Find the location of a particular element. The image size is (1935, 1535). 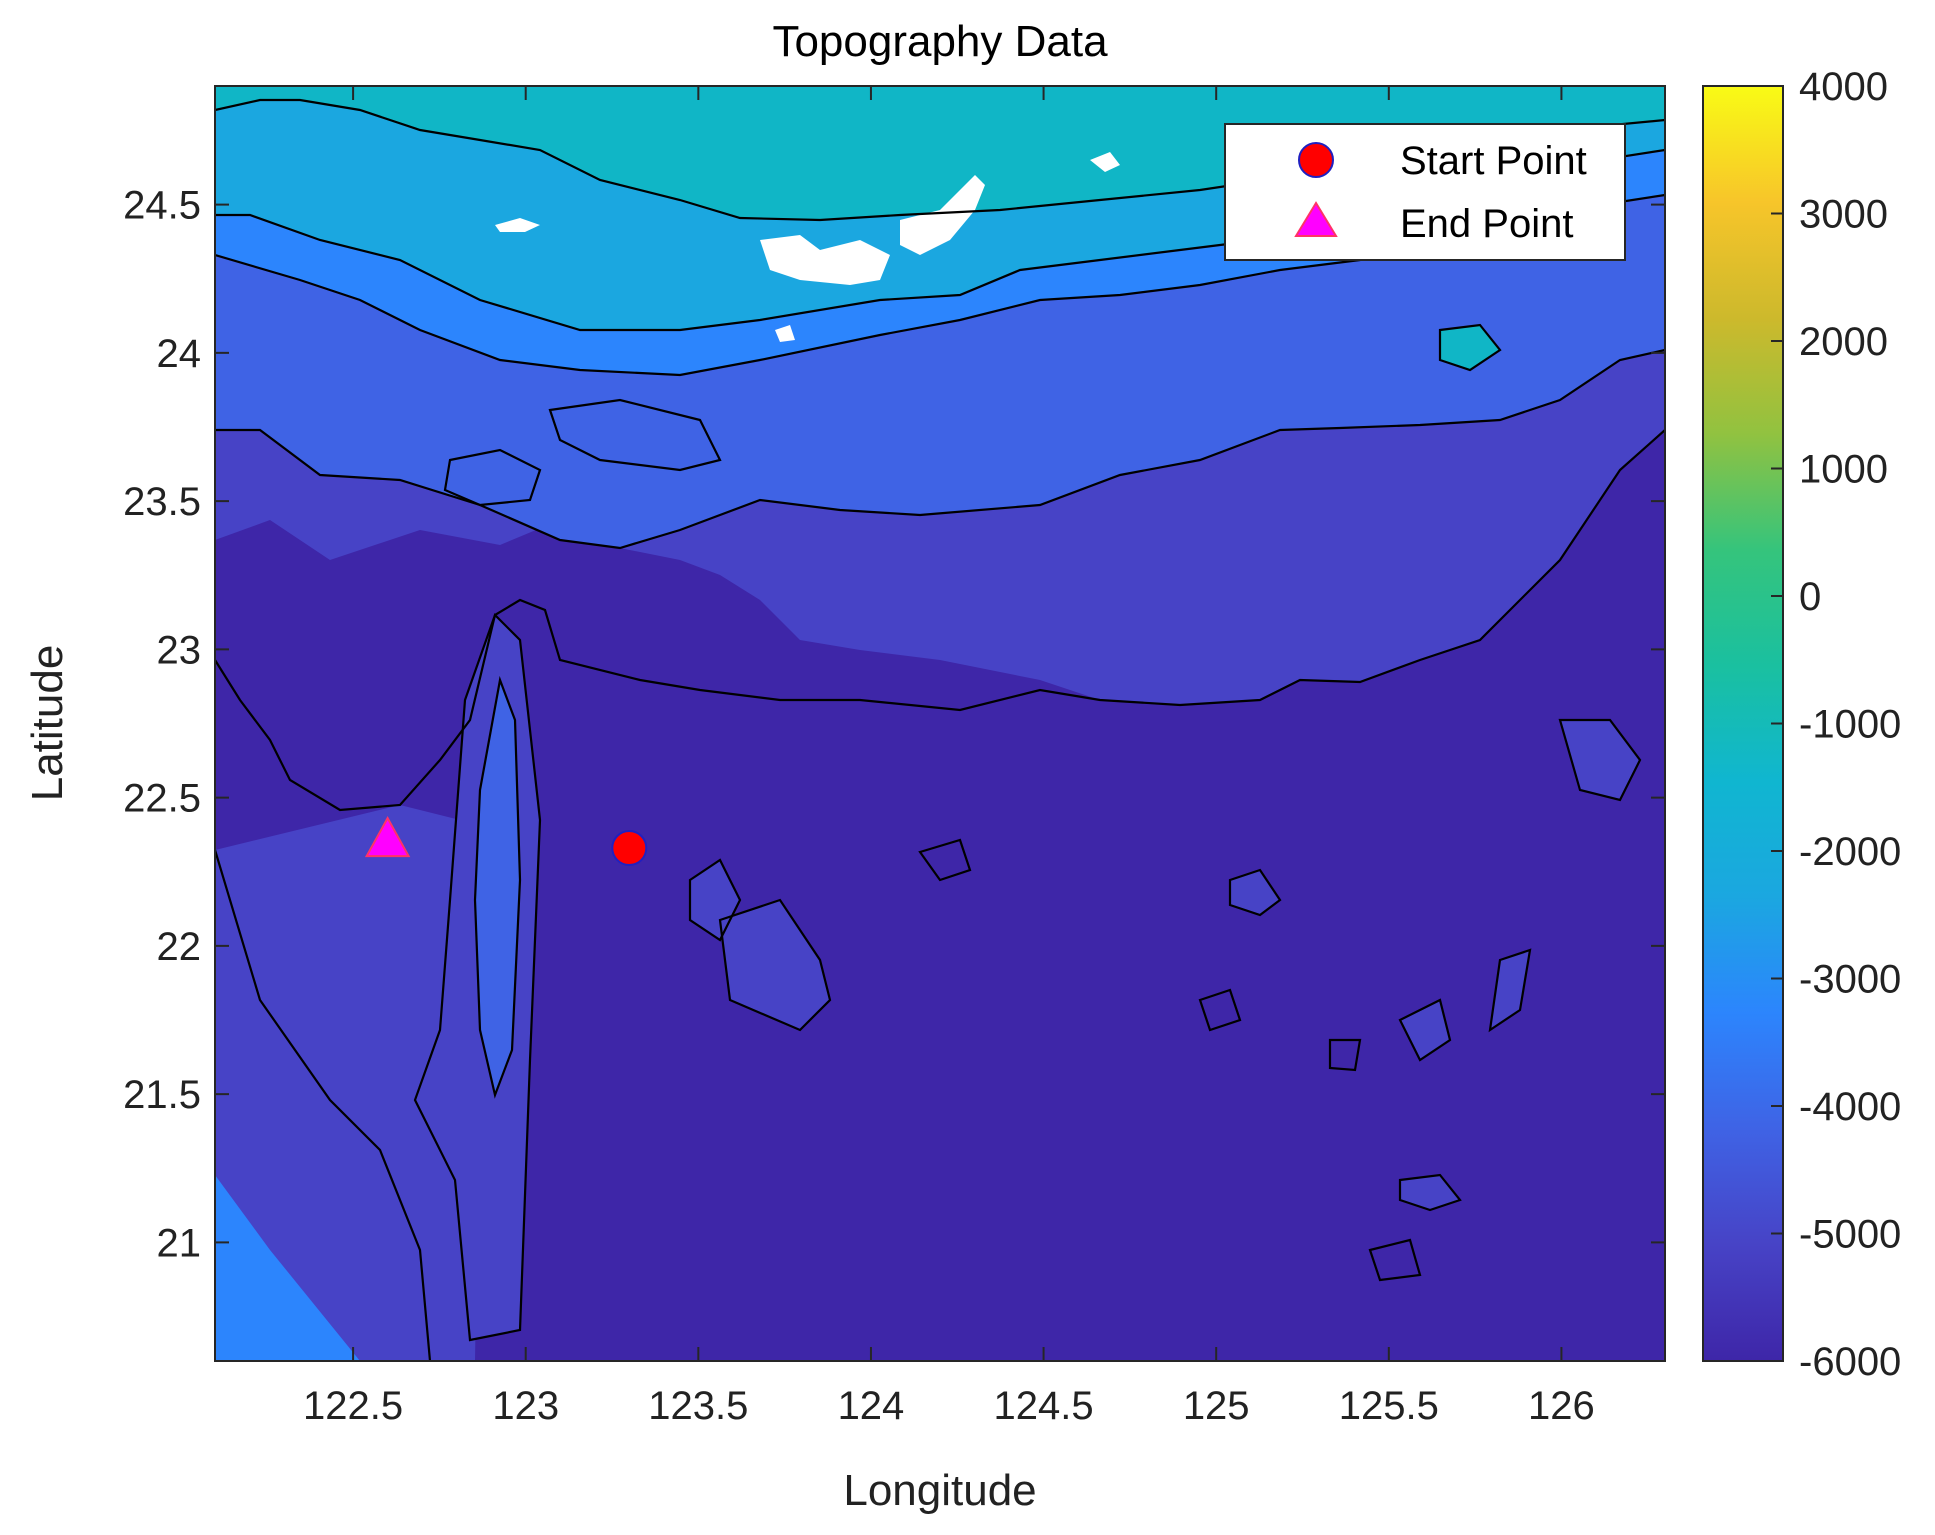

colorbar-tick-label: 0 is located at coordinates (1810, 597).